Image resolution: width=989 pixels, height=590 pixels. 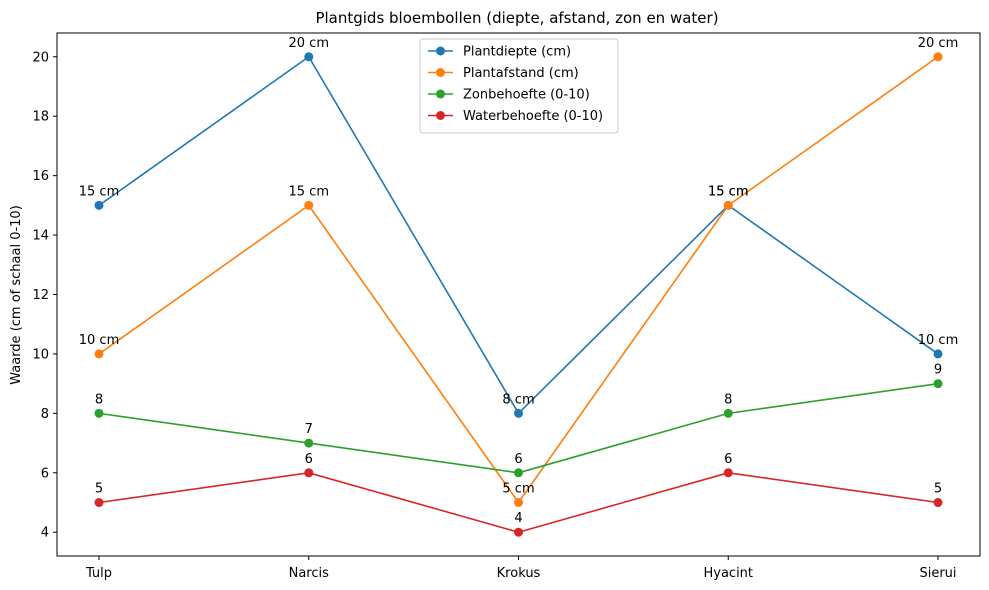 What do you see at coordinates (309, 573) in the screenshot?
I see `x-tick-label: Narcis` at bounding box center [309, 573].